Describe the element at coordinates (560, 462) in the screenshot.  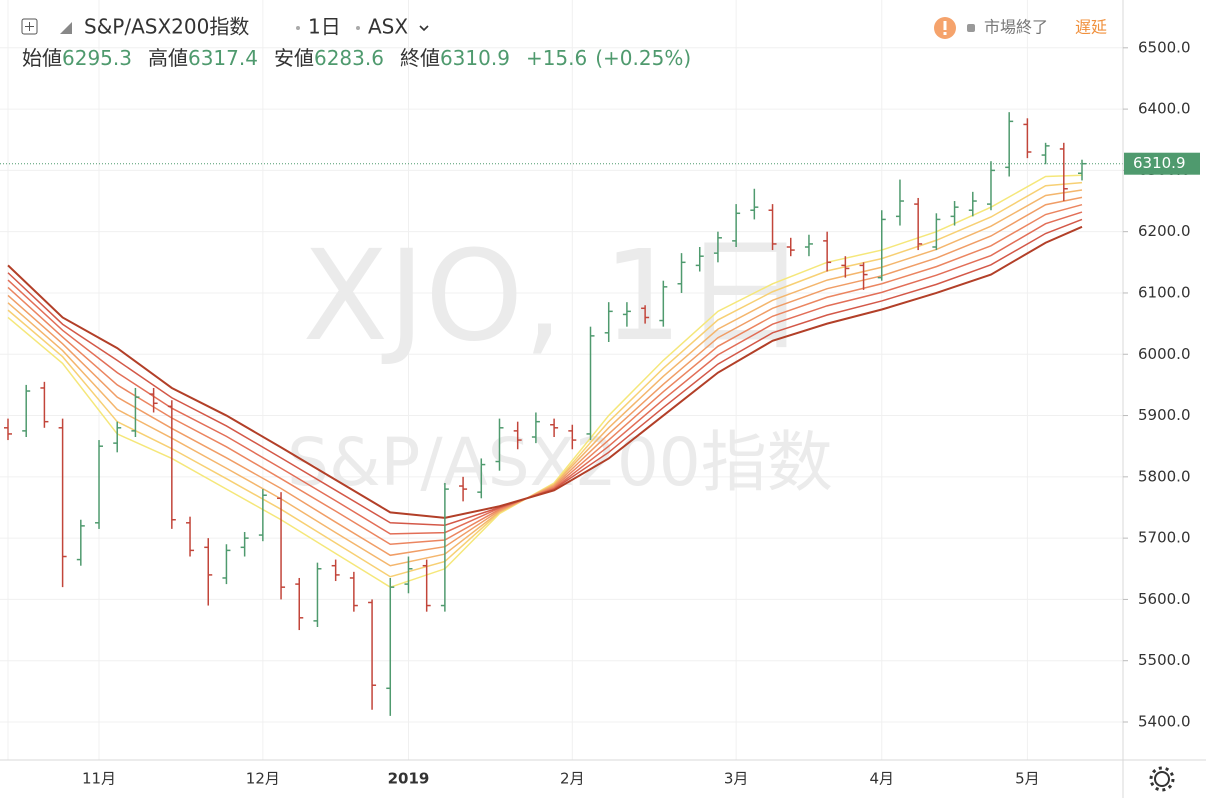
I see `watermark-sub: S&P/ASX200指数` at that location.